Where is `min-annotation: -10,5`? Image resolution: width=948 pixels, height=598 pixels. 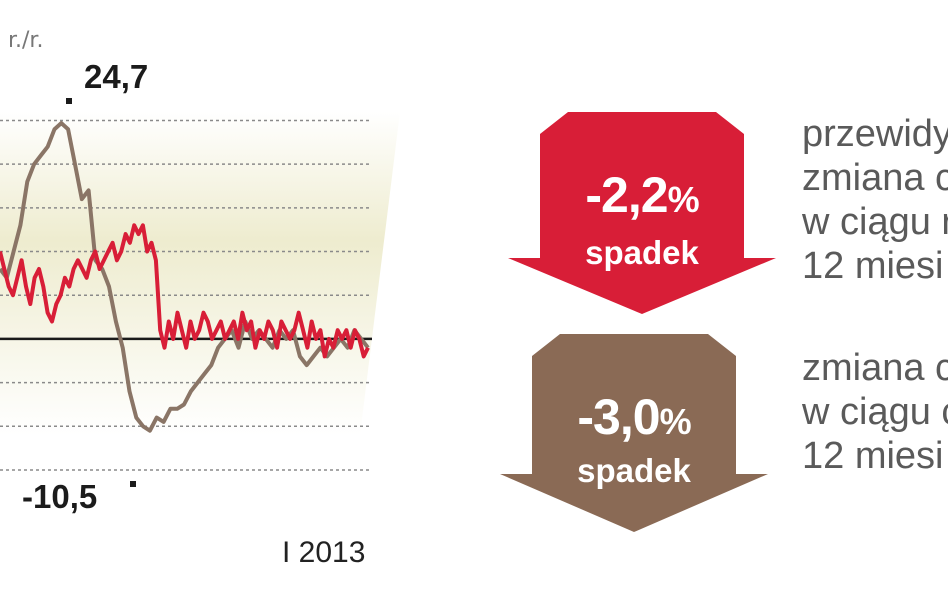 min-annotation: -10,5 is located at coordinates (60, 496).